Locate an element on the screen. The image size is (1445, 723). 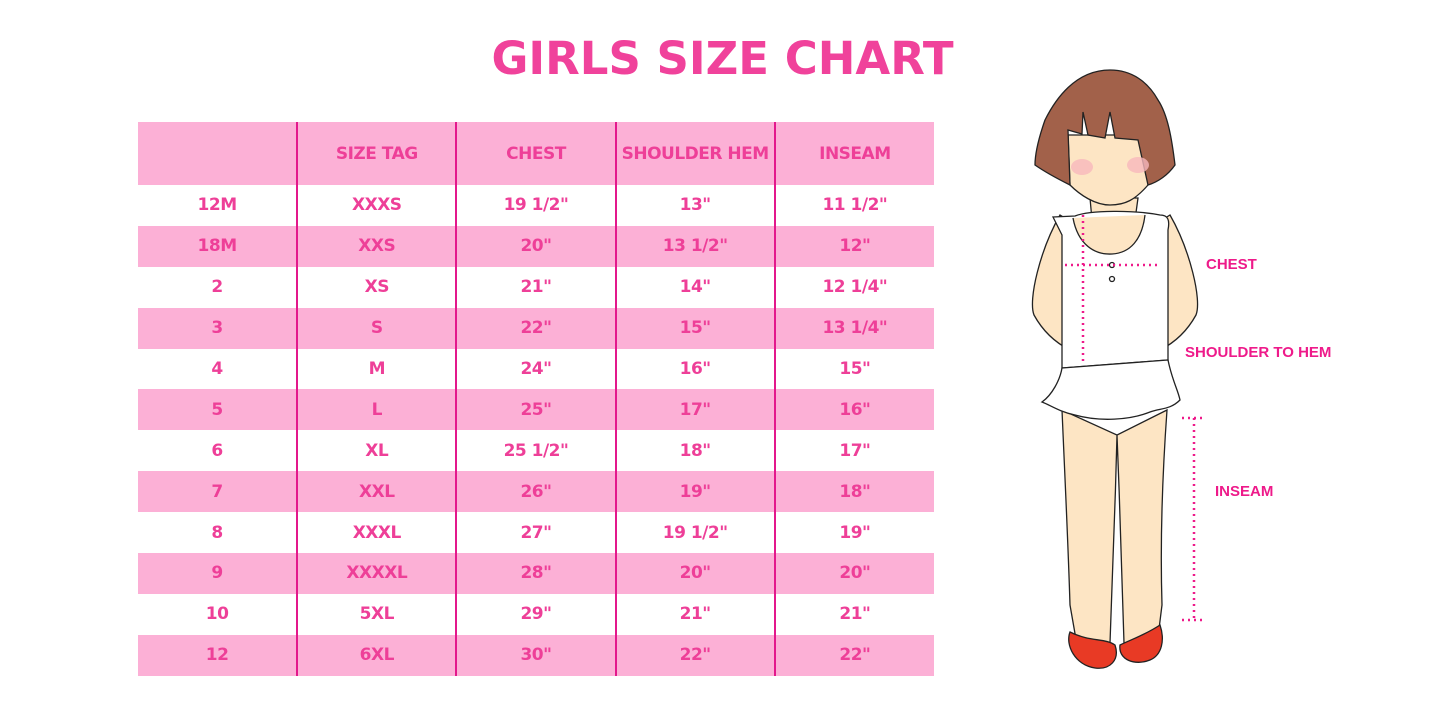
table-row: 5 L 25" 17" 16" is located at coordinates (536, 410).